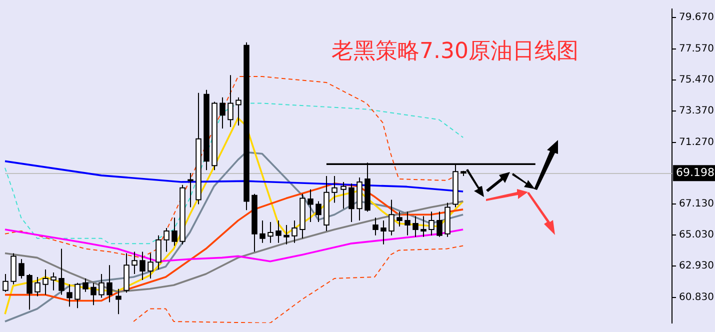 Image resolution: width=715 pixels, height=332 pixels. Describe the element at coordinates (298, 284) in the screenshot. I see `line-series` at that location.